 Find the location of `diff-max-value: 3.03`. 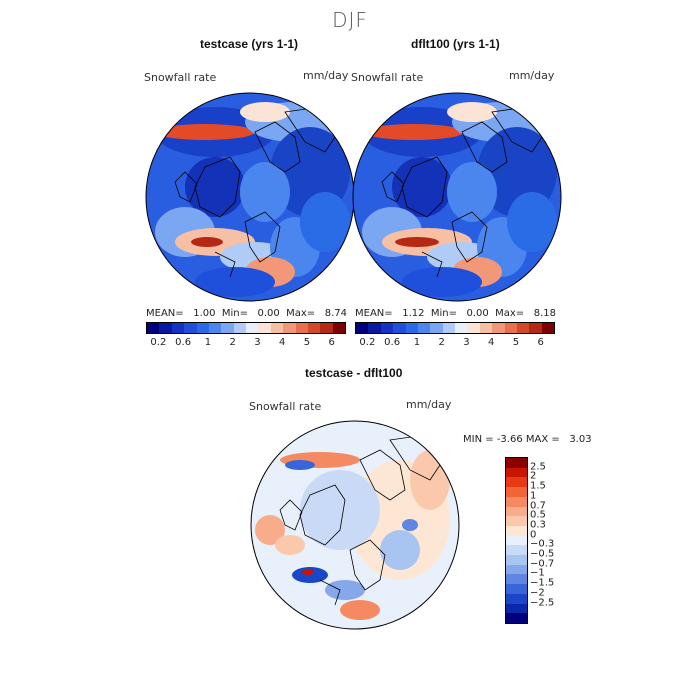

diff-max-value: 3.03 is located at coordinates (580, 439).